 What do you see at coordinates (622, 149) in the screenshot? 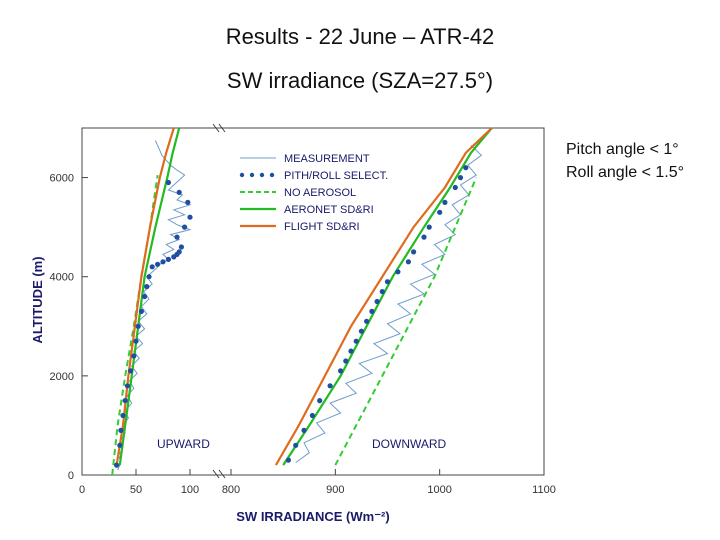
I see `pitch-angle-note: Pitch angle < 1°` at bounding box center [622, 149].